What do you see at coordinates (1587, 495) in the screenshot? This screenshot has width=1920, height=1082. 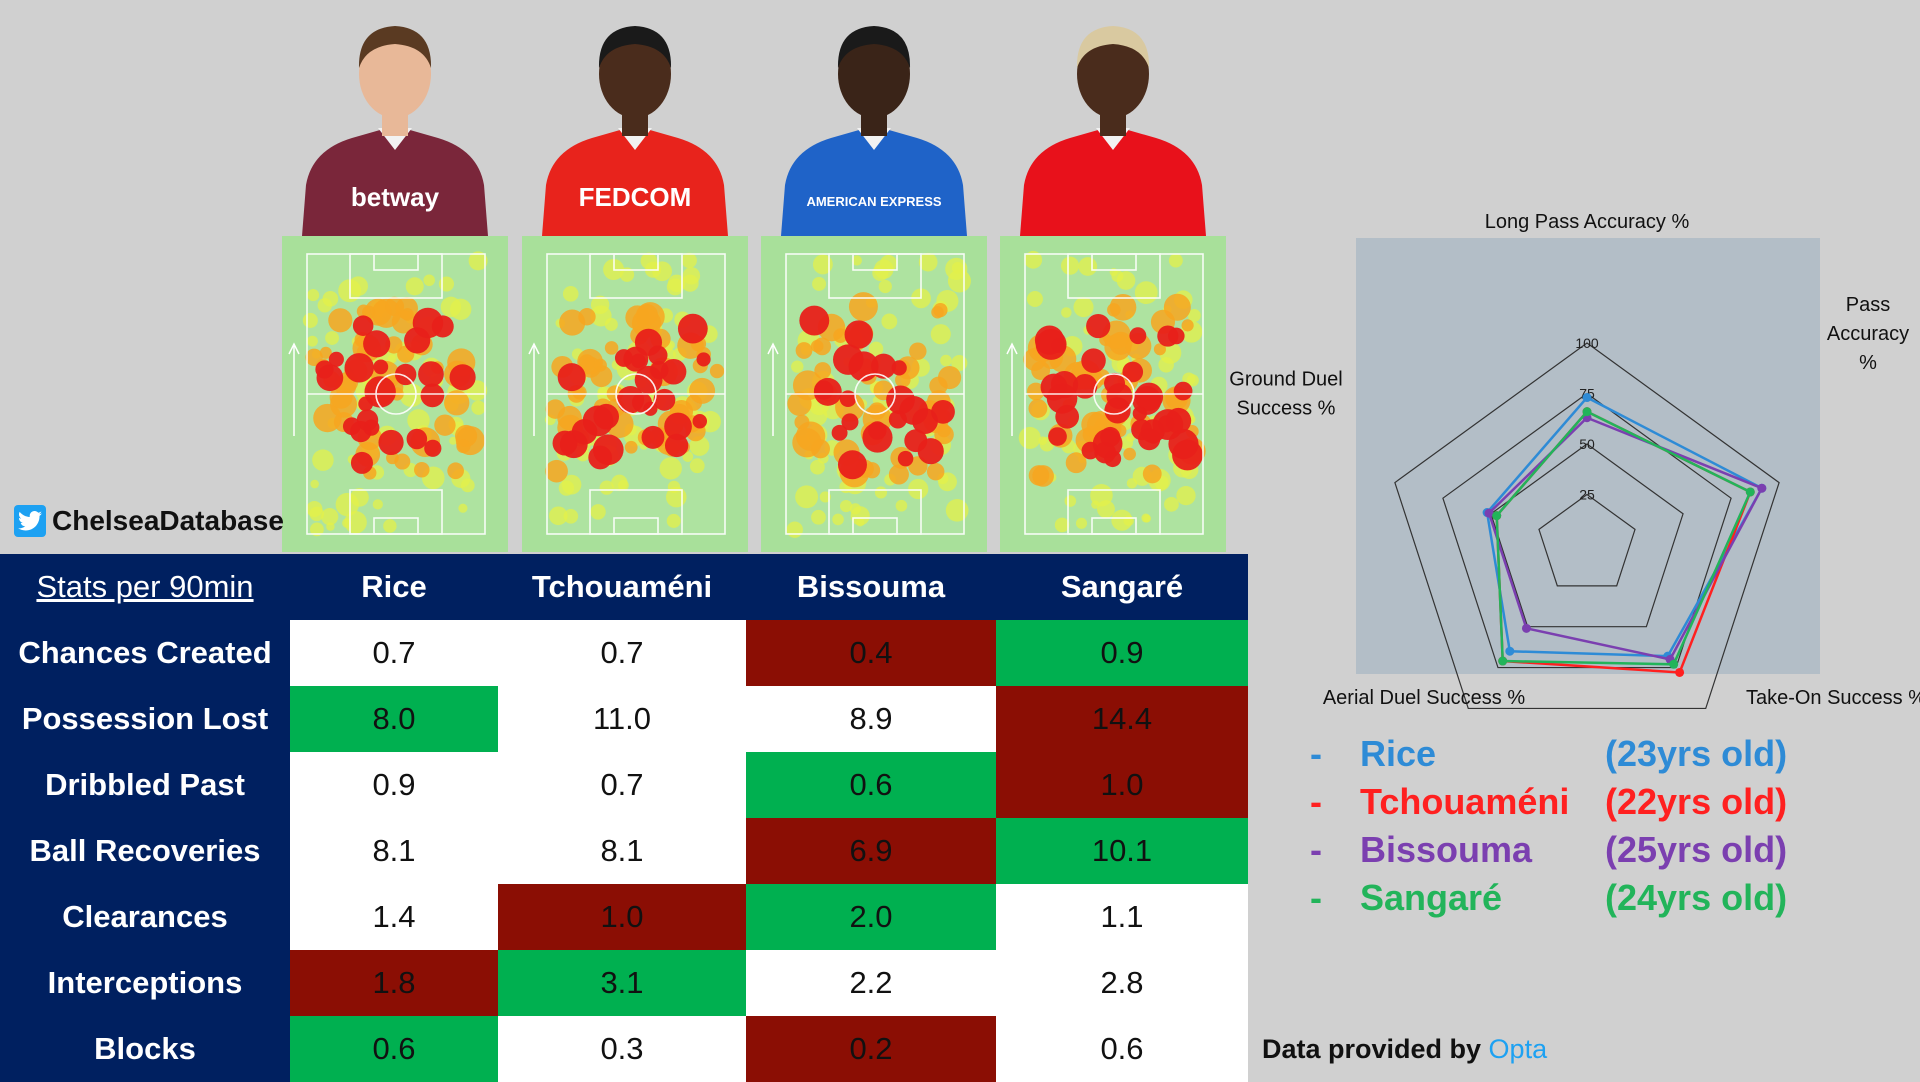 I see `tick-label: 25` at bounding box center [1587, 495].